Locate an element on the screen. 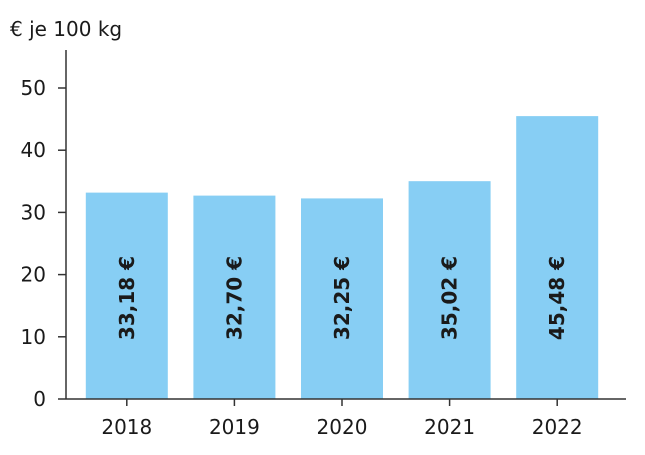  x-tick-label-2020: 2020 is located at coordinates (342, 427).